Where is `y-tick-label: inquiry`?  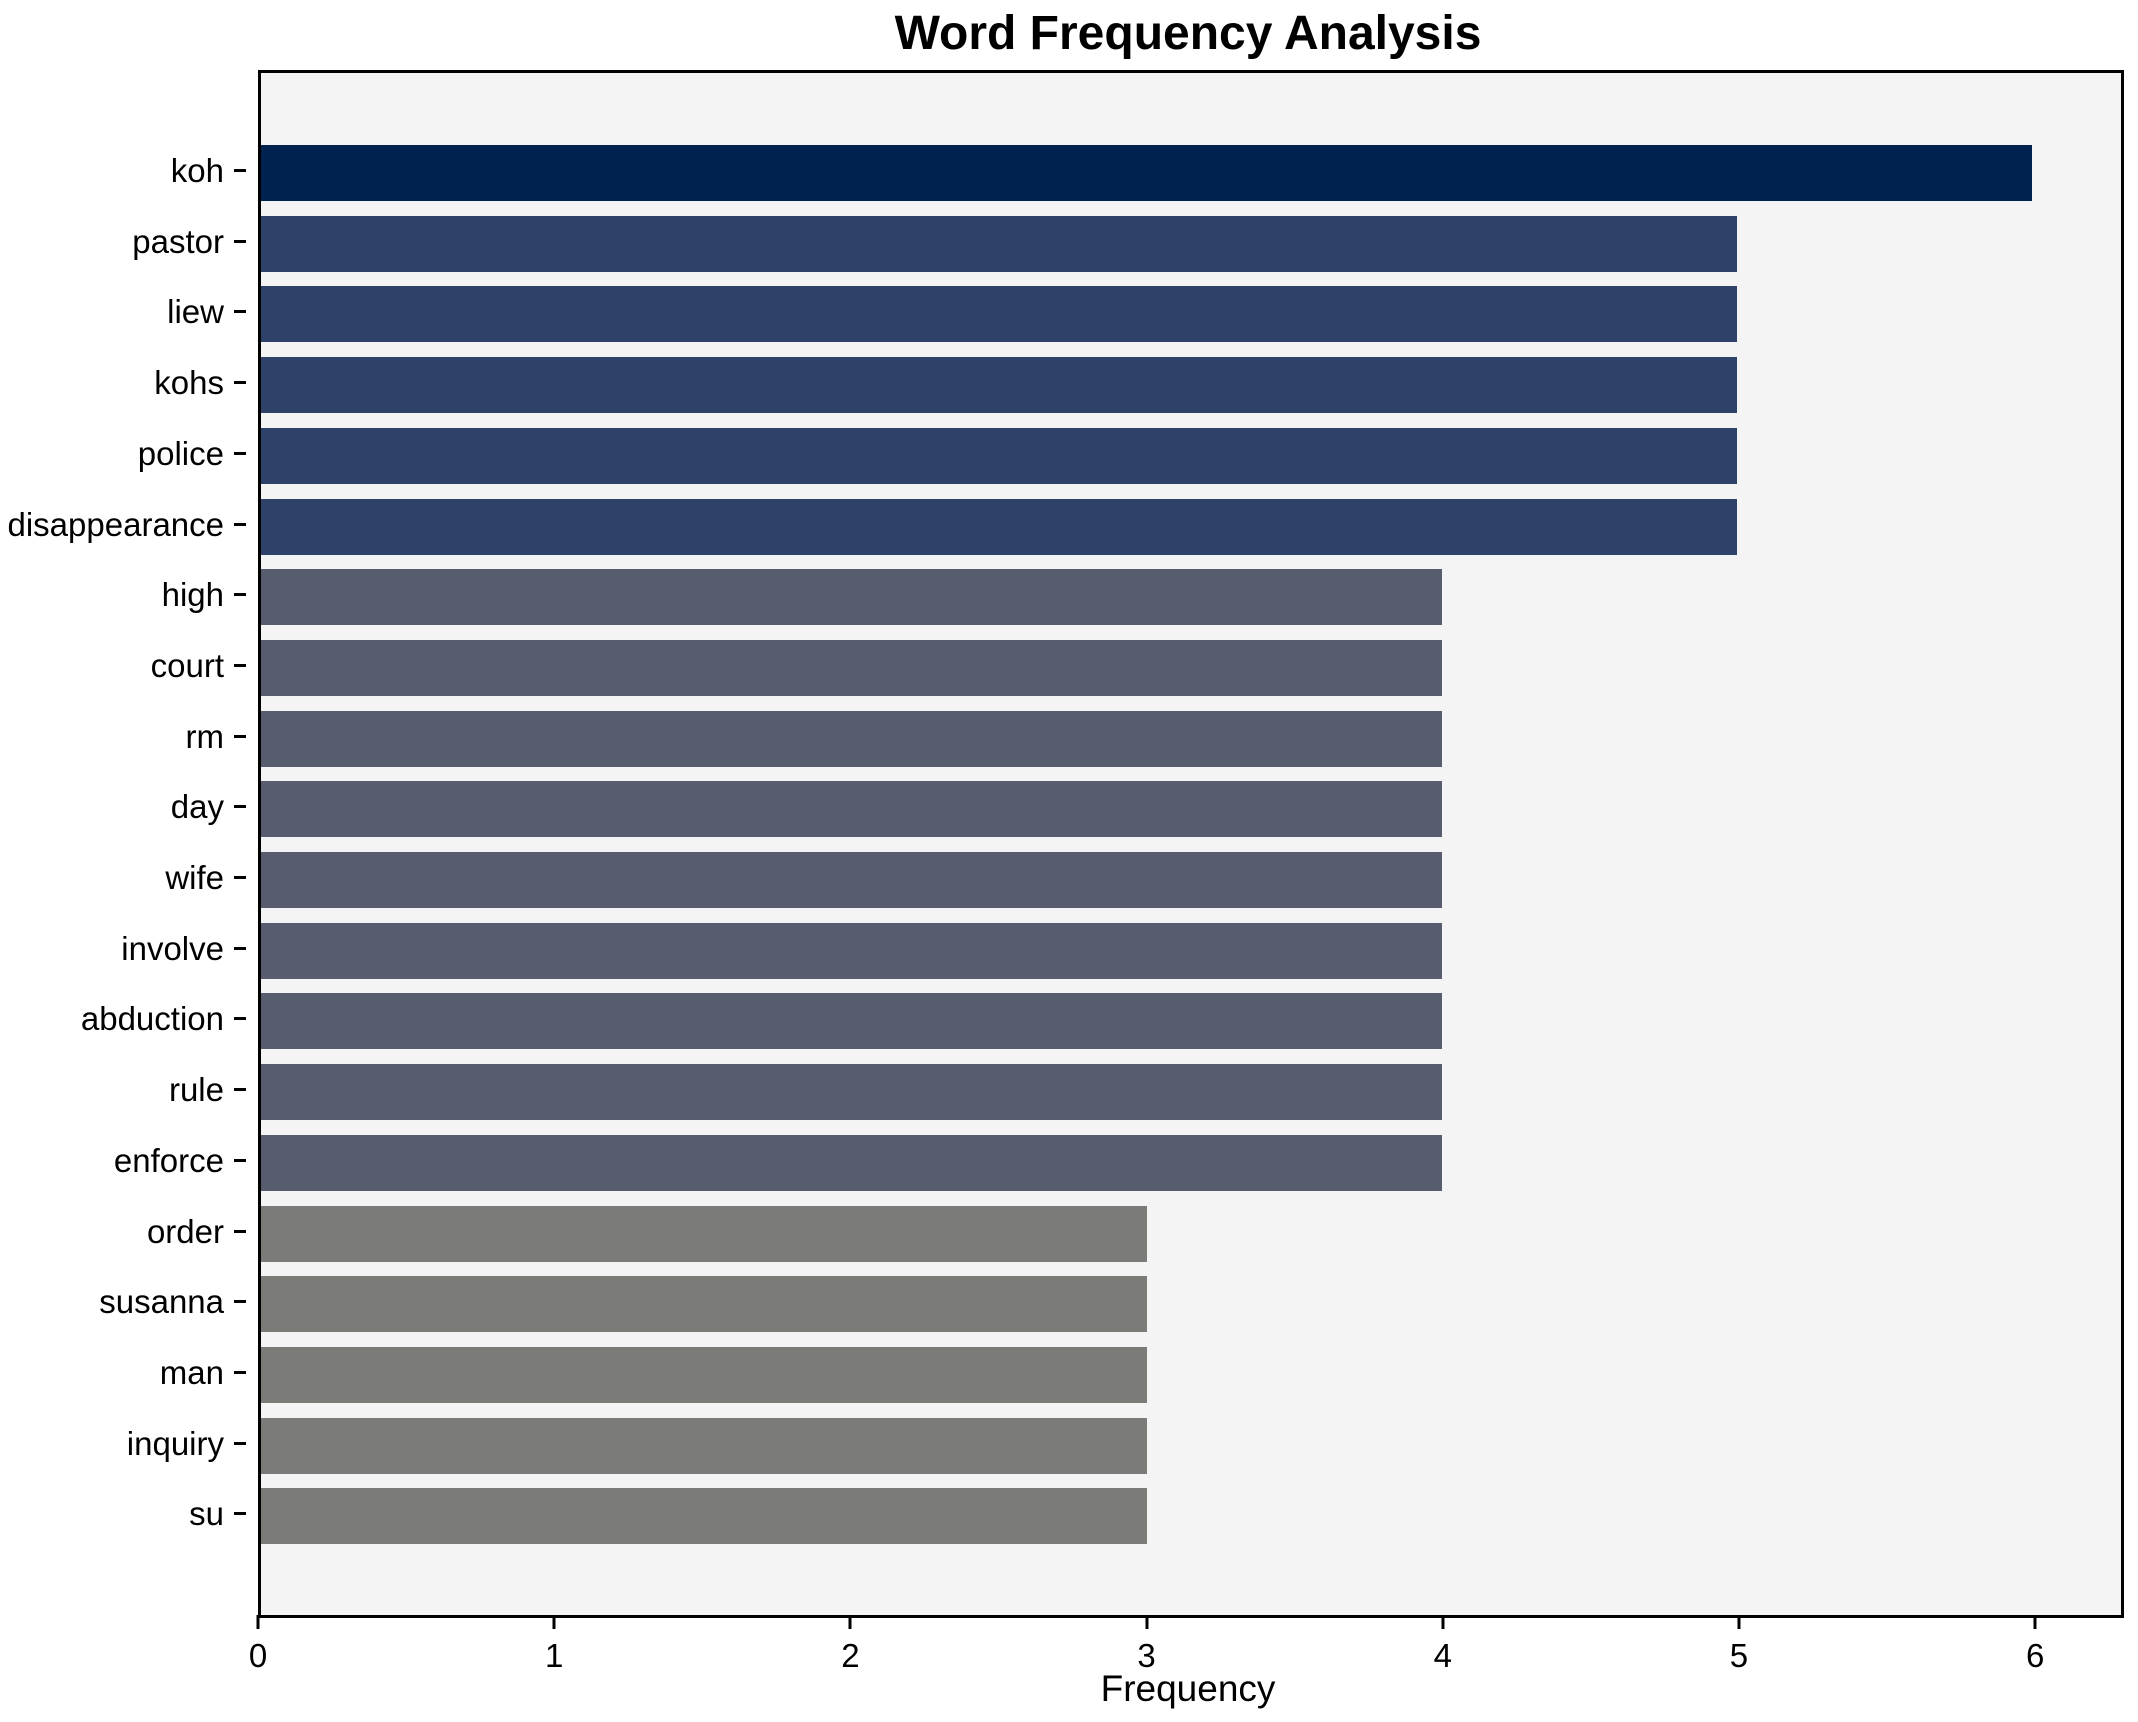 y-tick-label: inquiry is located at coordinates (175, 1443).